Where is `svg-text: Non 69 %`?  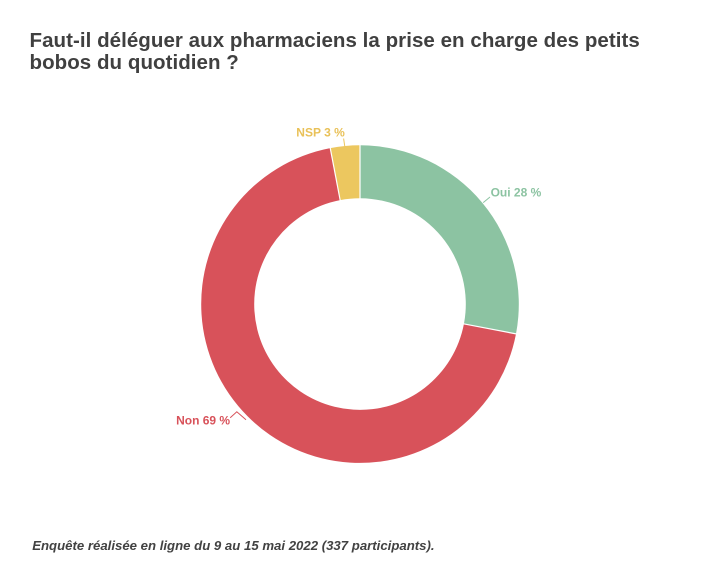
svg-text: Non 69 % is located at coordinates (203, 421).